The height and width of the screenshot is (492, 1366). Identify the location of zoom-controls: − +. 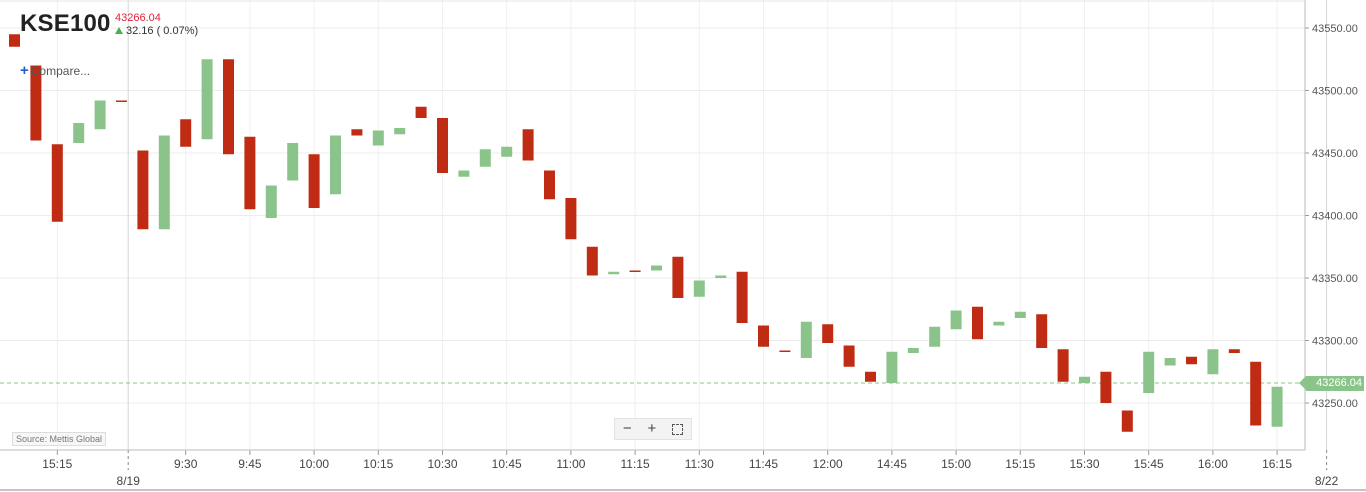
(653, 429).